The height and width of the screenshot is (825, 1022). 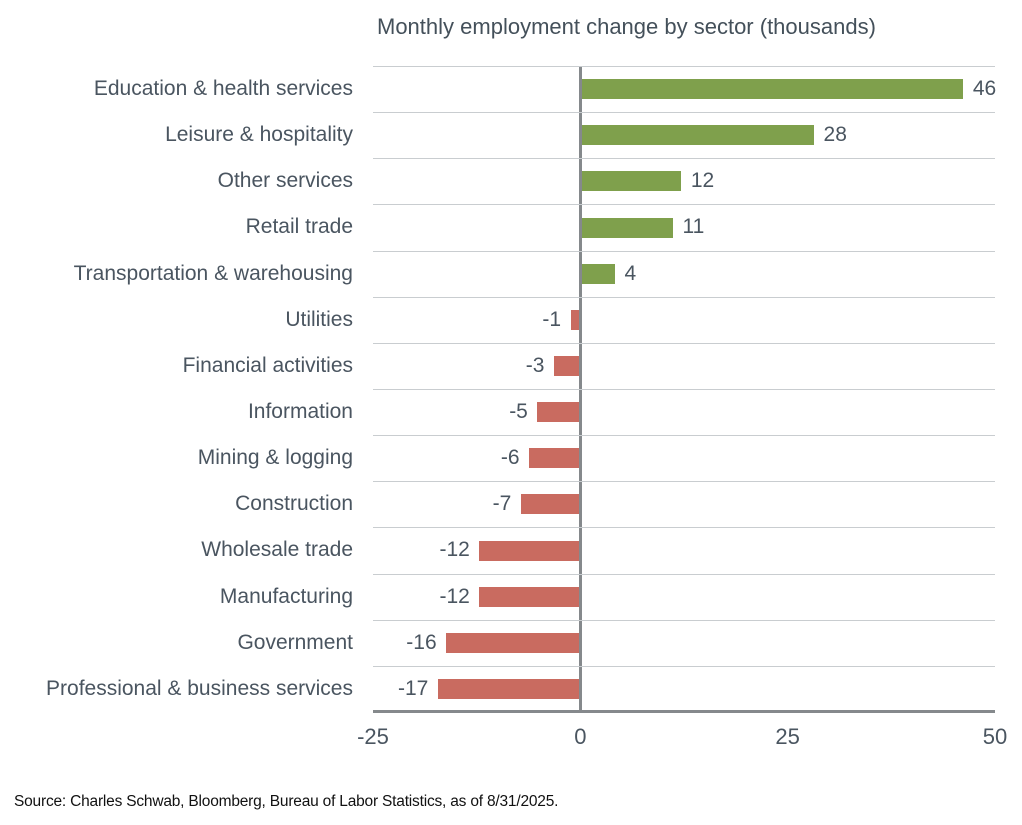 What do you see at coordinates (294, 504) in the screenshot?
I see `category-label: Construction` at bounding box center [294, 504].